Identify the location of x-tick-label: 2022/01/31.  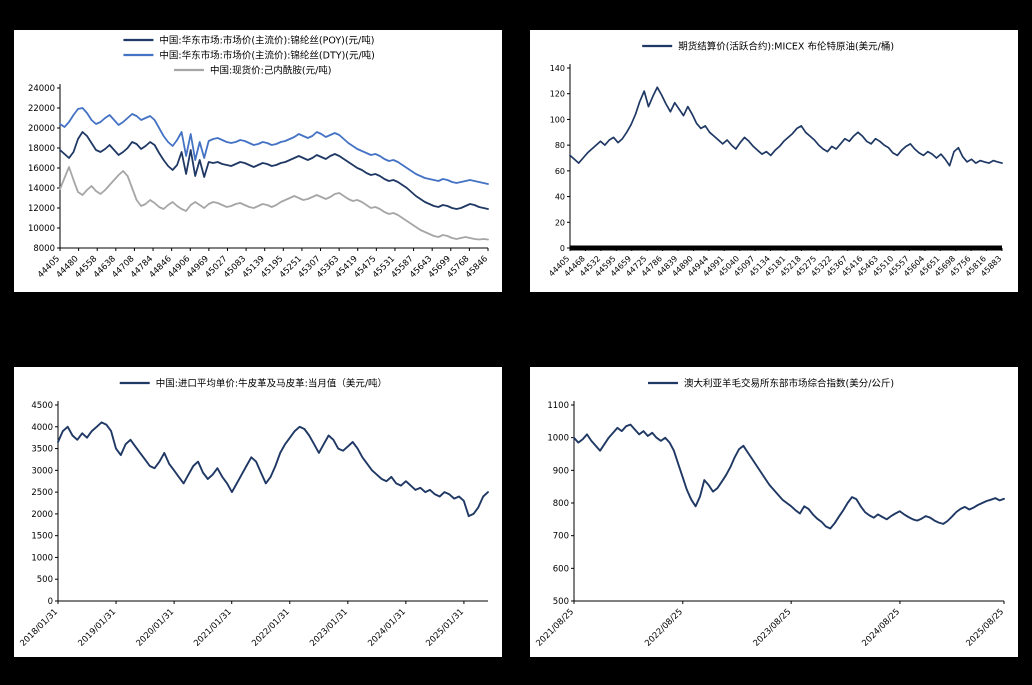
(271, 628).